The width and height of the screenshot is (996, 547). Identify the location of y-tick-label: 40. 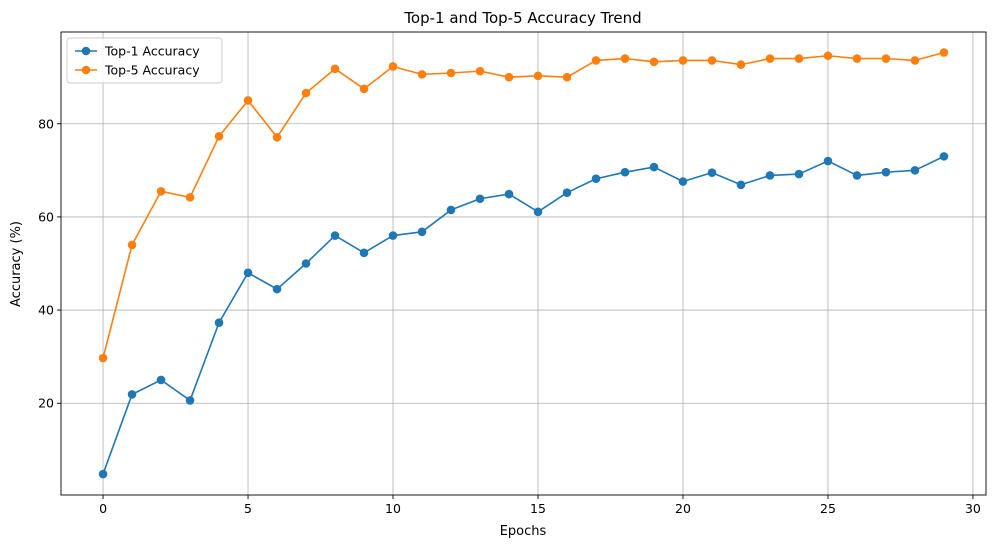
(46, 310).